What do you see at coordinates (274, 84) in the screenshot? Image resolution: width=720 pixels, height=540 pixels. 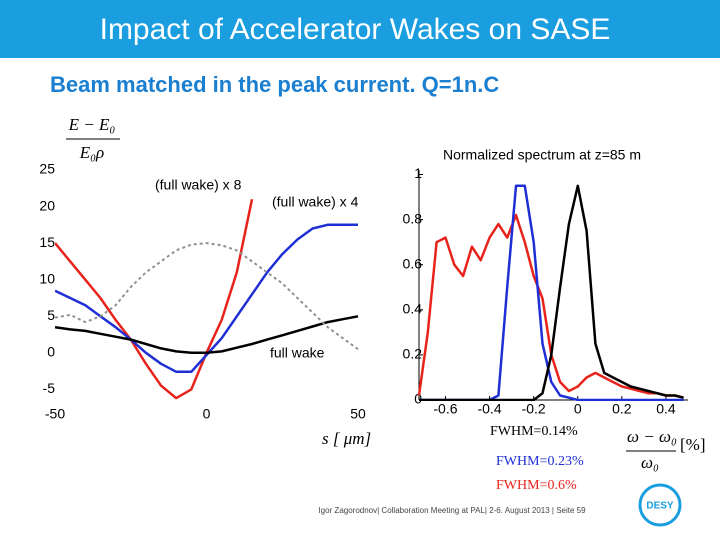 I see `slide-subtitle: Beam matched in the peak current. Q=1n.C` at bounding box center [274, 84].